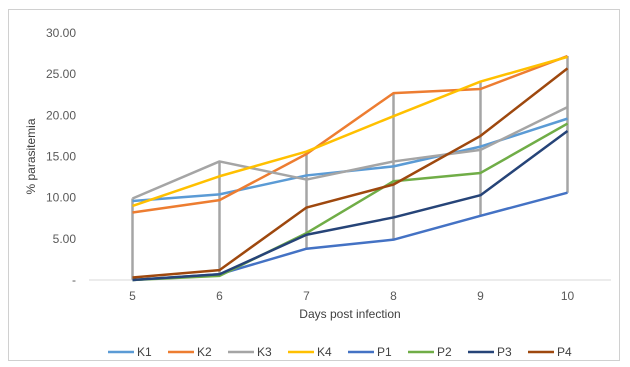 The width and height of the screenshot is (630, 367). Describe the element at coordinates (306, 296) in the screenshot. I see `x-tick-label: 7` at that location.